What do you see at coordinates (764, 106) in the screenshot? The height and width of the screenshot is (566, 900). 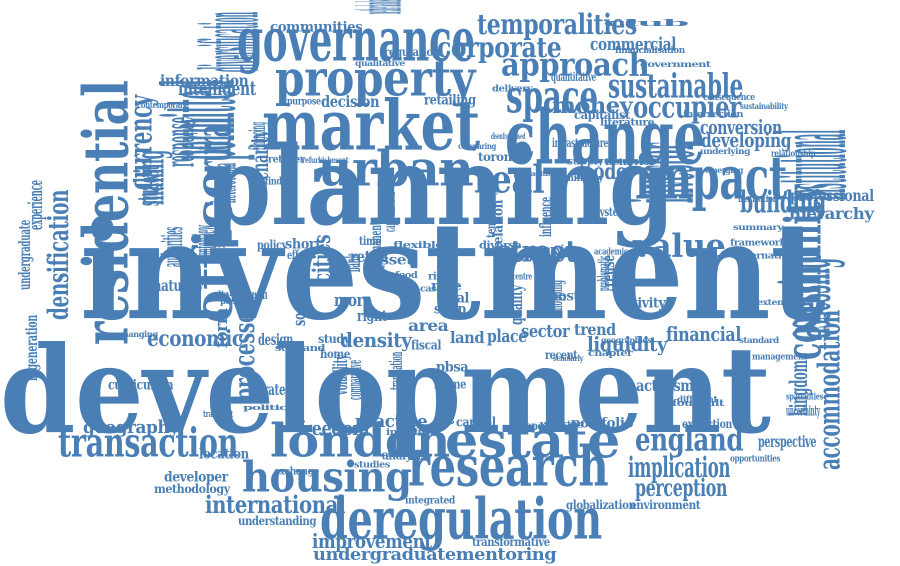 I see `word-sustainability: sustainability` at bounding box center [764, 106].